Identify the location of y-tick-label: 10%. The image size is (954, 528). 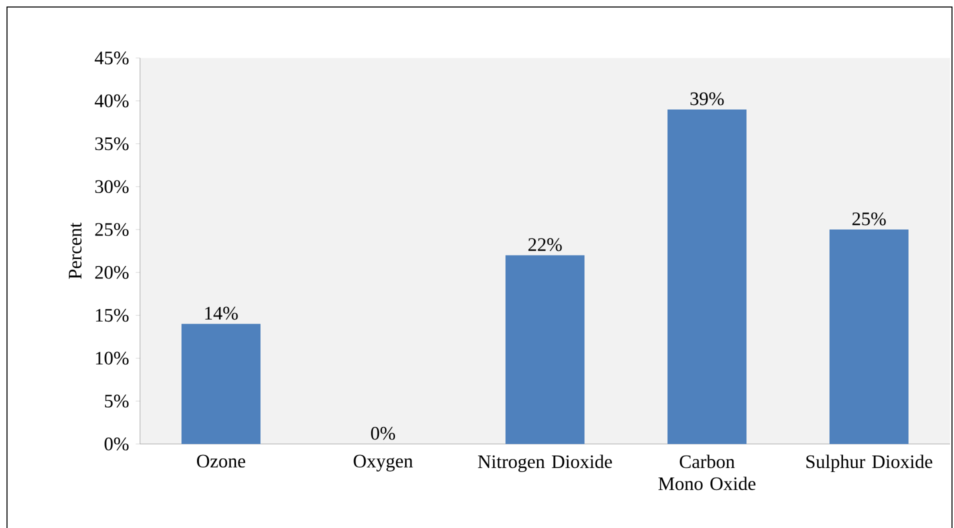
(112, 358).